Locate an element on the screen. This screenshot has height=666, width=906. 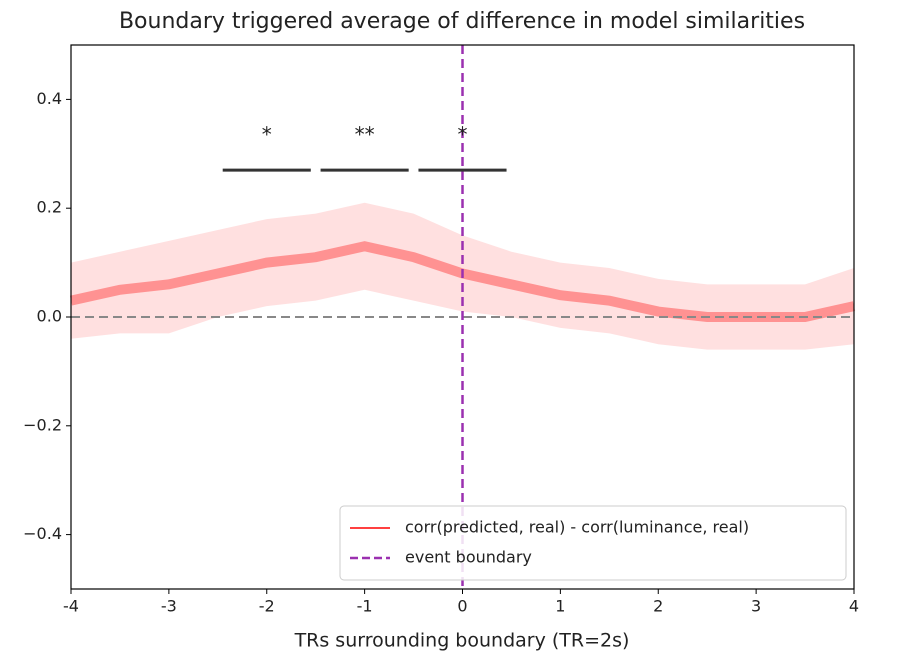
x-tick-label: -2 is located at coordinates (267, 606).